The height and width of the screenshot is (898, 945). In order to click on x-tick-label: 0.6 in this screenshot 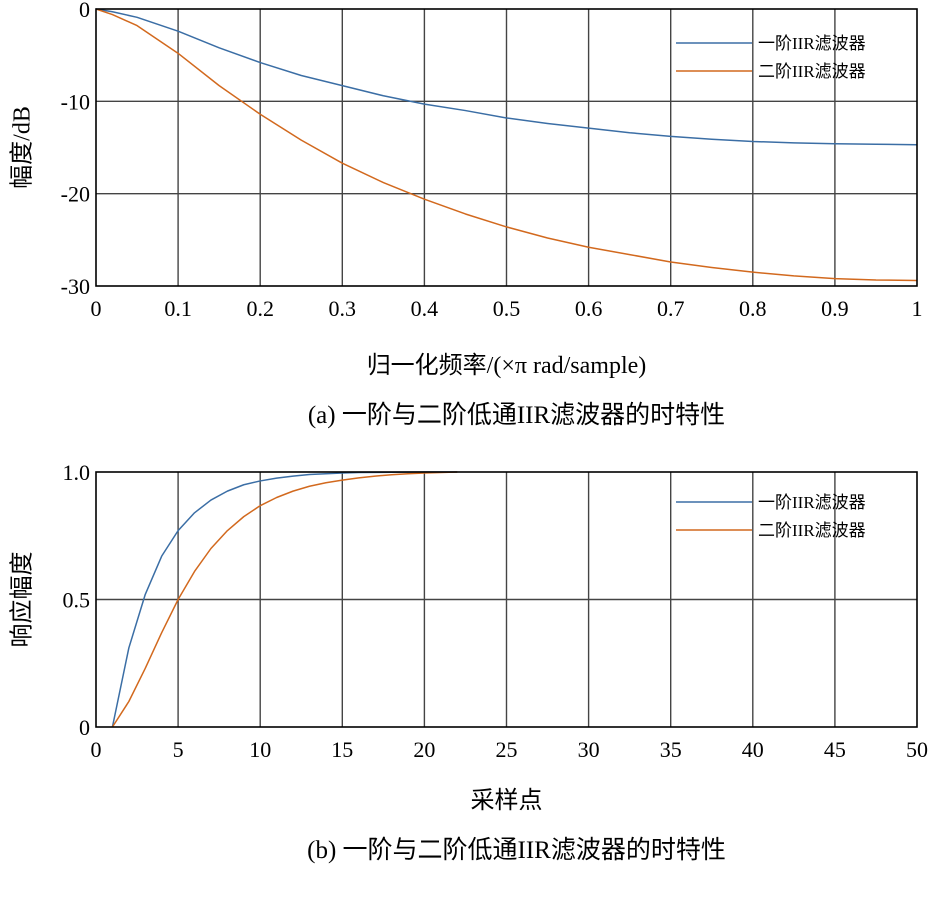, I will do `click(589, 308)`.